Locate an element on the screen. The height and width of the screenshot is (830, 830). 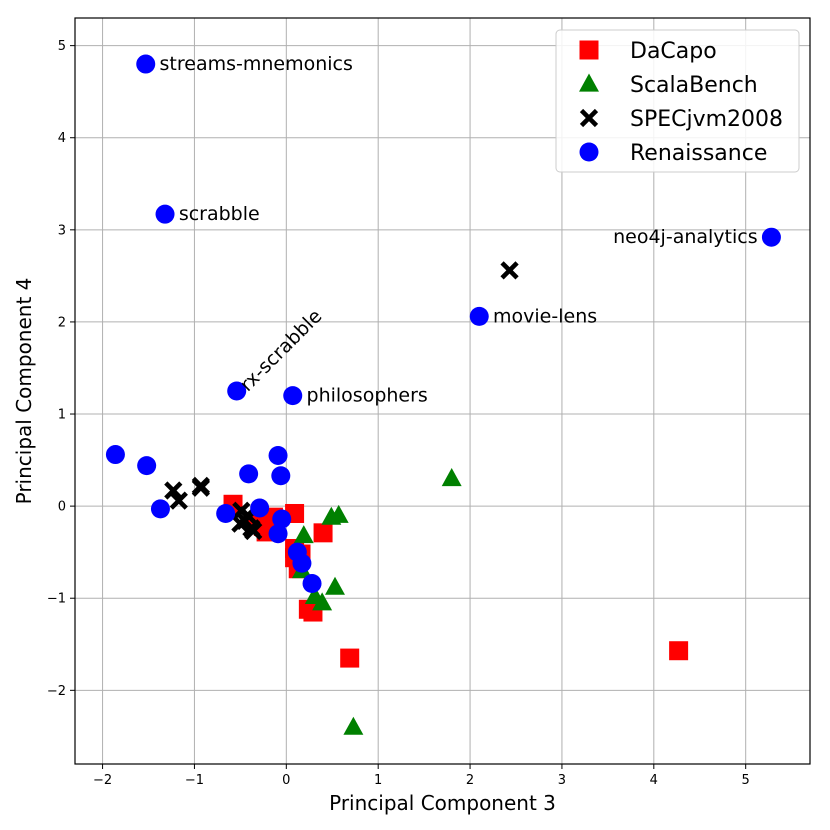
legend-marker-specjvm2008 is located at coordinates (589, 118).